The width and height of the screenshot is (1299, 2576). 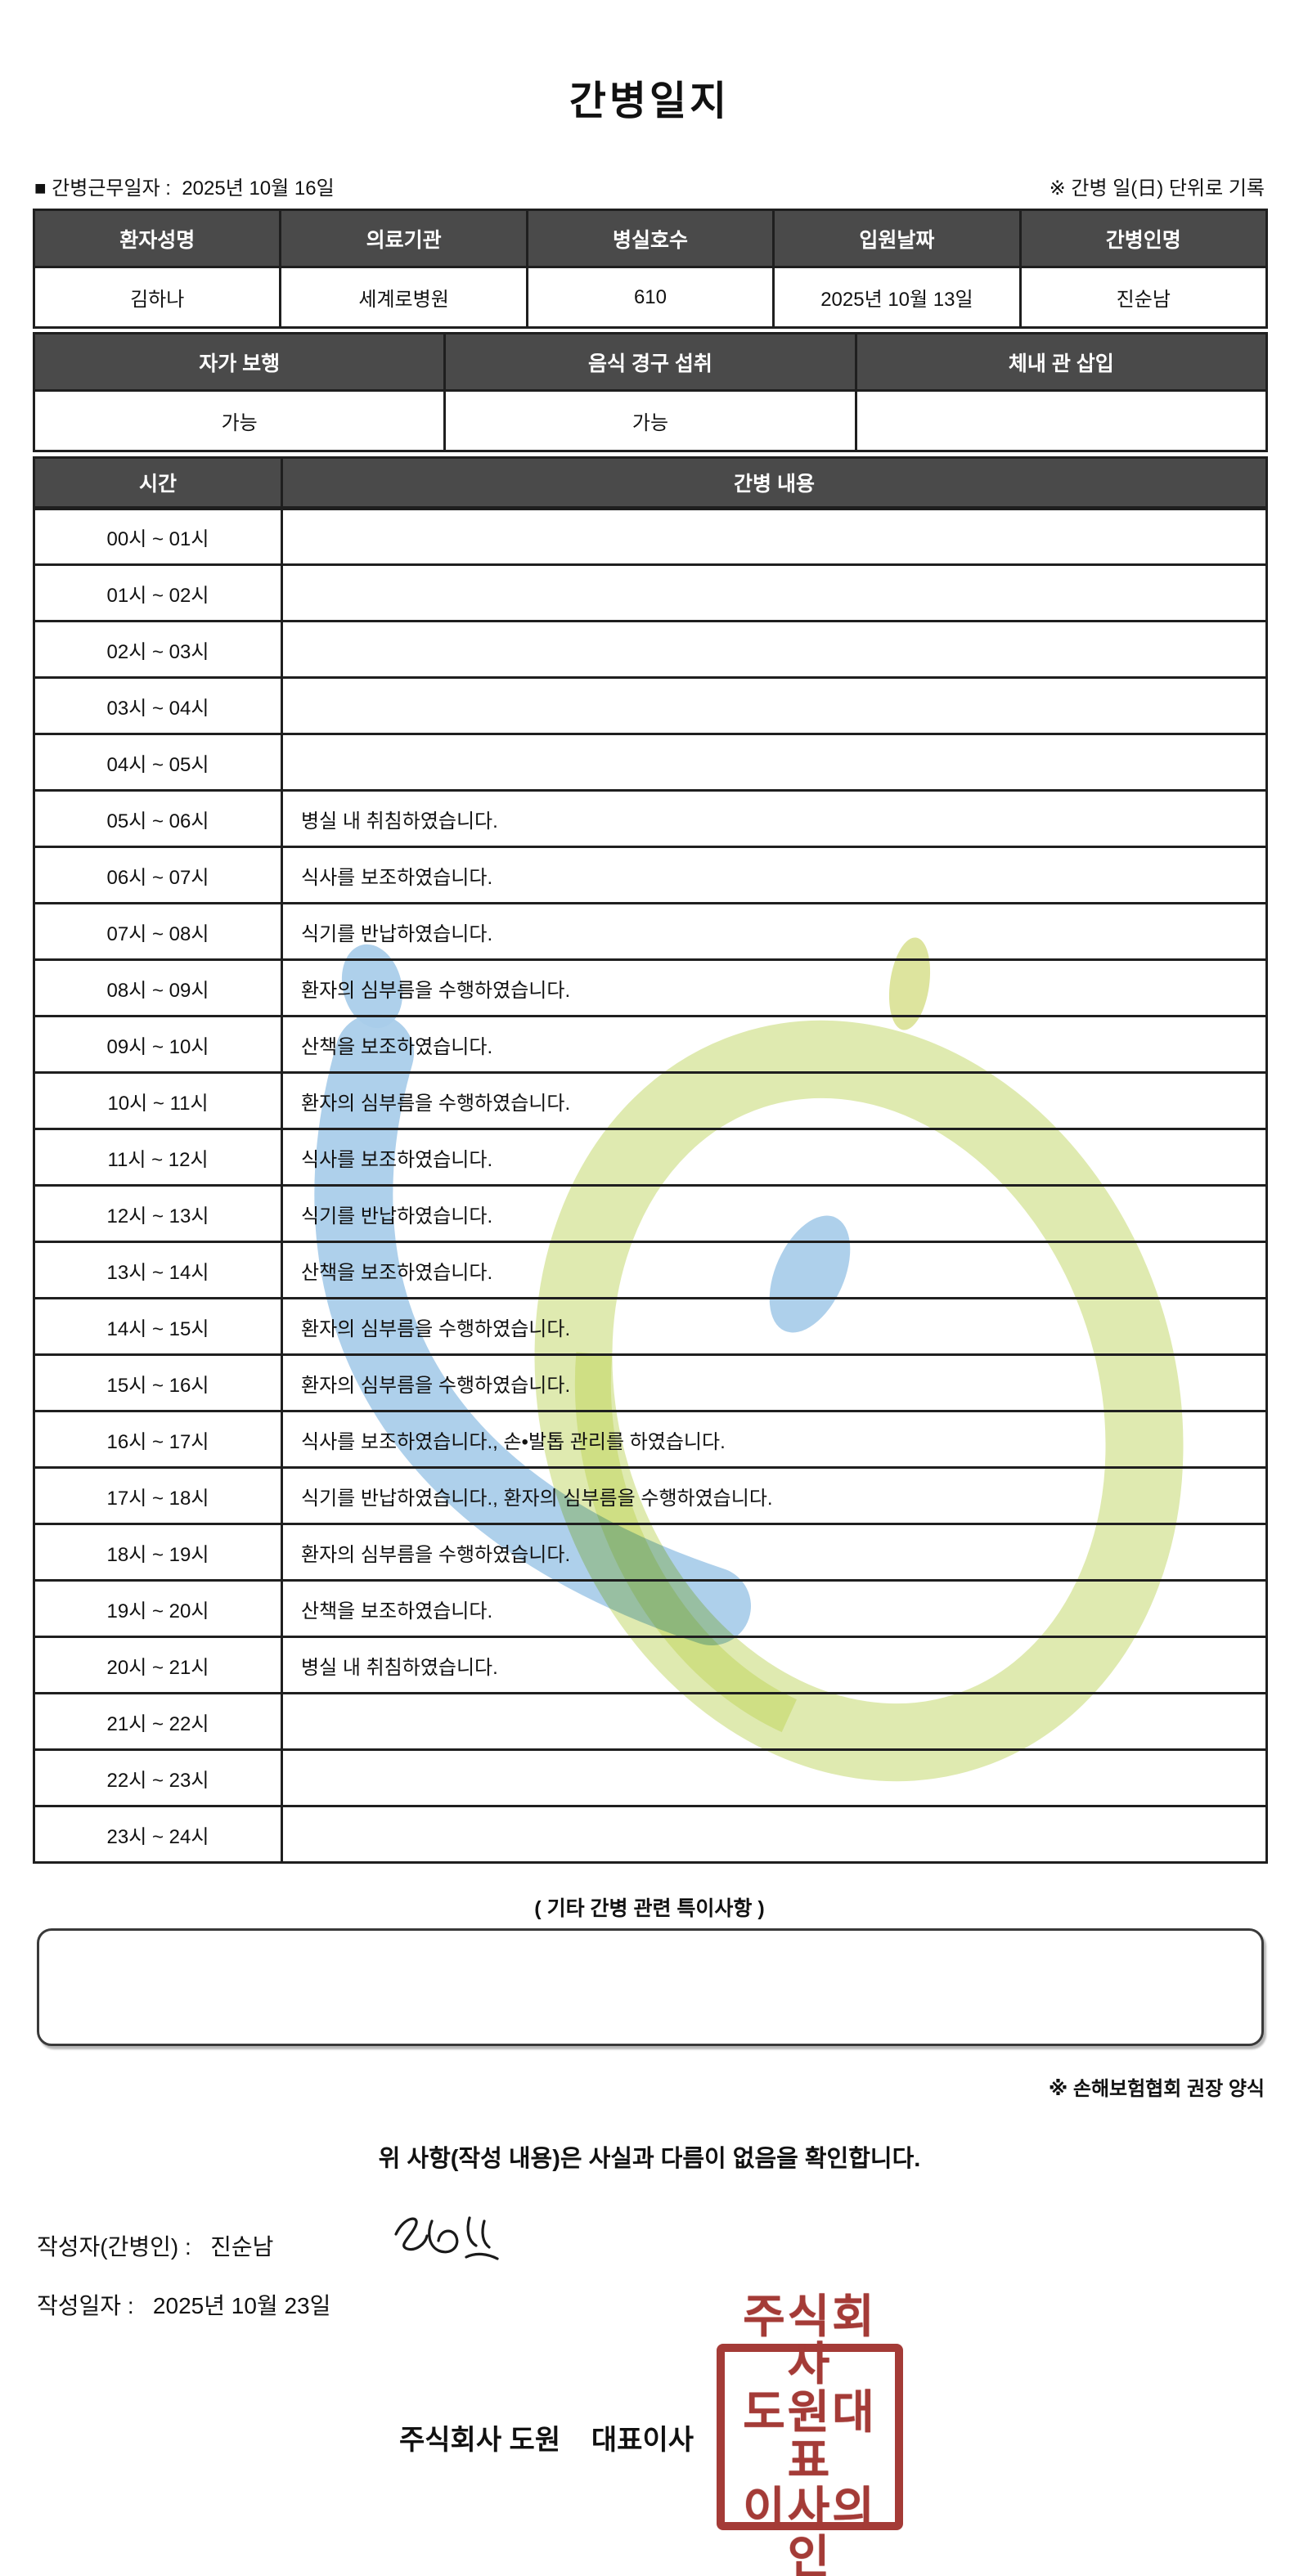 I want to click on care-time-cell: 03시 ~ 04시, so click(x=158, y=706).